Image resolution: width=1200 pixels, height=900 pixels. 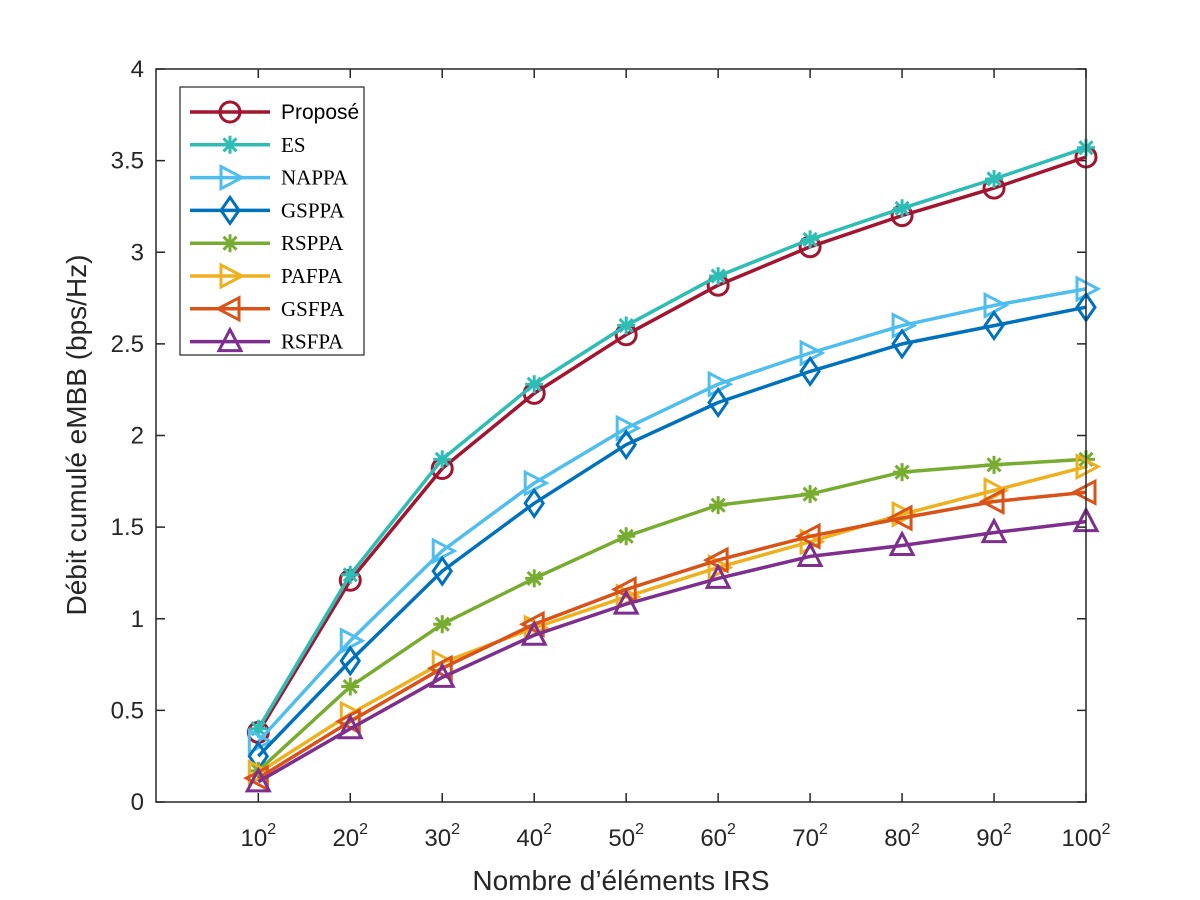 What do you see at coordinates (442, 836) in the screenshot?
I see `x-tick-label: 302` at bounding box center [442, 836].